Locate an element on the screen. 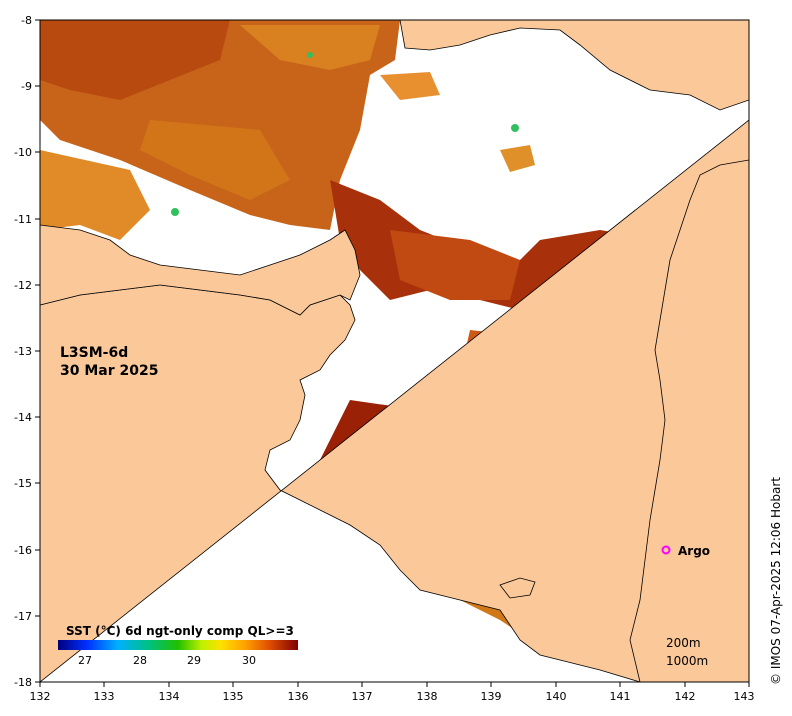 The height and width of the screenshot is (716, 792). argo-label: Argo is located at coordinates (694, 551).